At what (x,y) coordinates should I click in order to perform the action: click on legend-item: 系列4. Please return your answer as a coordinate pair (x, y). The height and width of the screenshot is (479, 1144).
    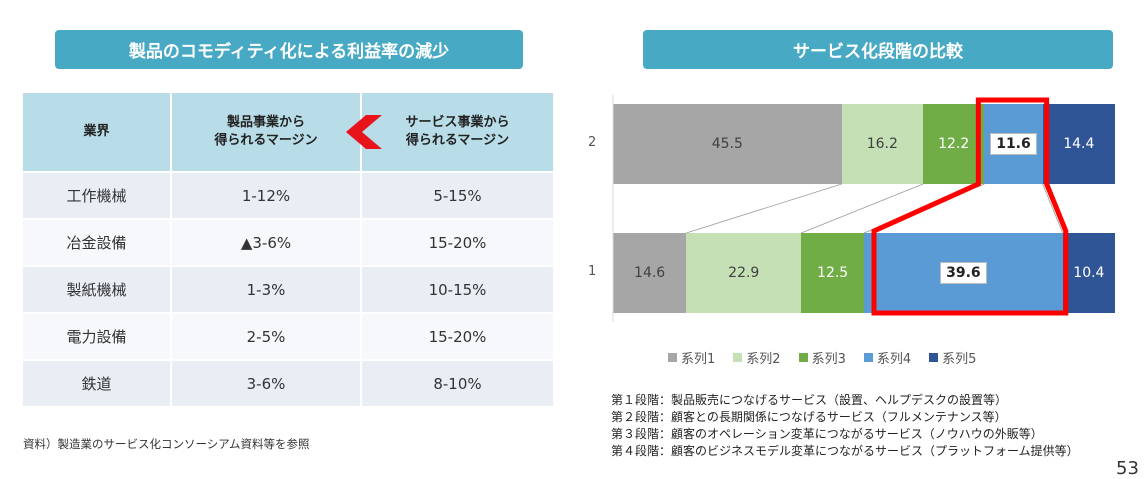
    Looking at the image, I should click on (887, 357).